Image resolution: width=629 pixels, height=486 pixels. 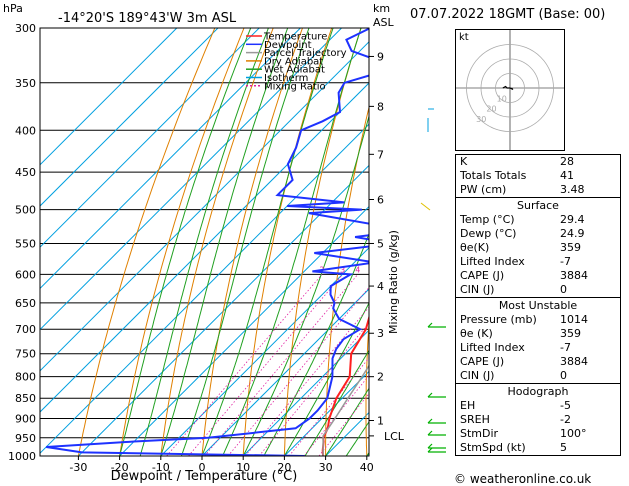 What do you see at coordinates (498, 319) in the screenshot?
I see `stat-label: Pressure (mb)` at bounding box center [498, 319].